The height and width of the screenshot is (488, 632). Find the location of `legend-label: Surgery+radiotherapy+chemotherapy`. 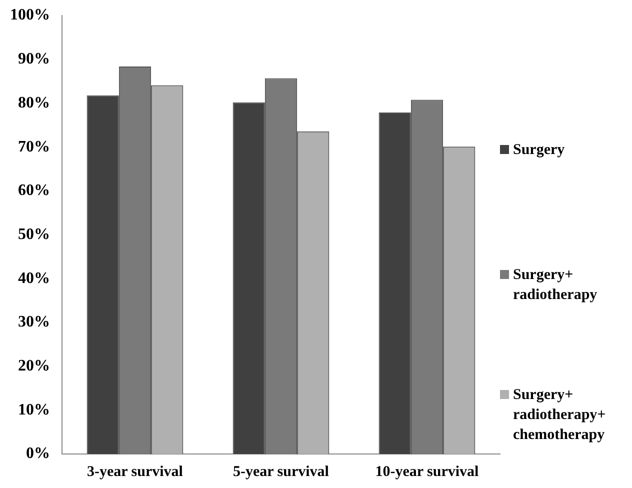

legend-label: Surgery+radiotherapy+chemotherapy is located at coordinates (559, 415).